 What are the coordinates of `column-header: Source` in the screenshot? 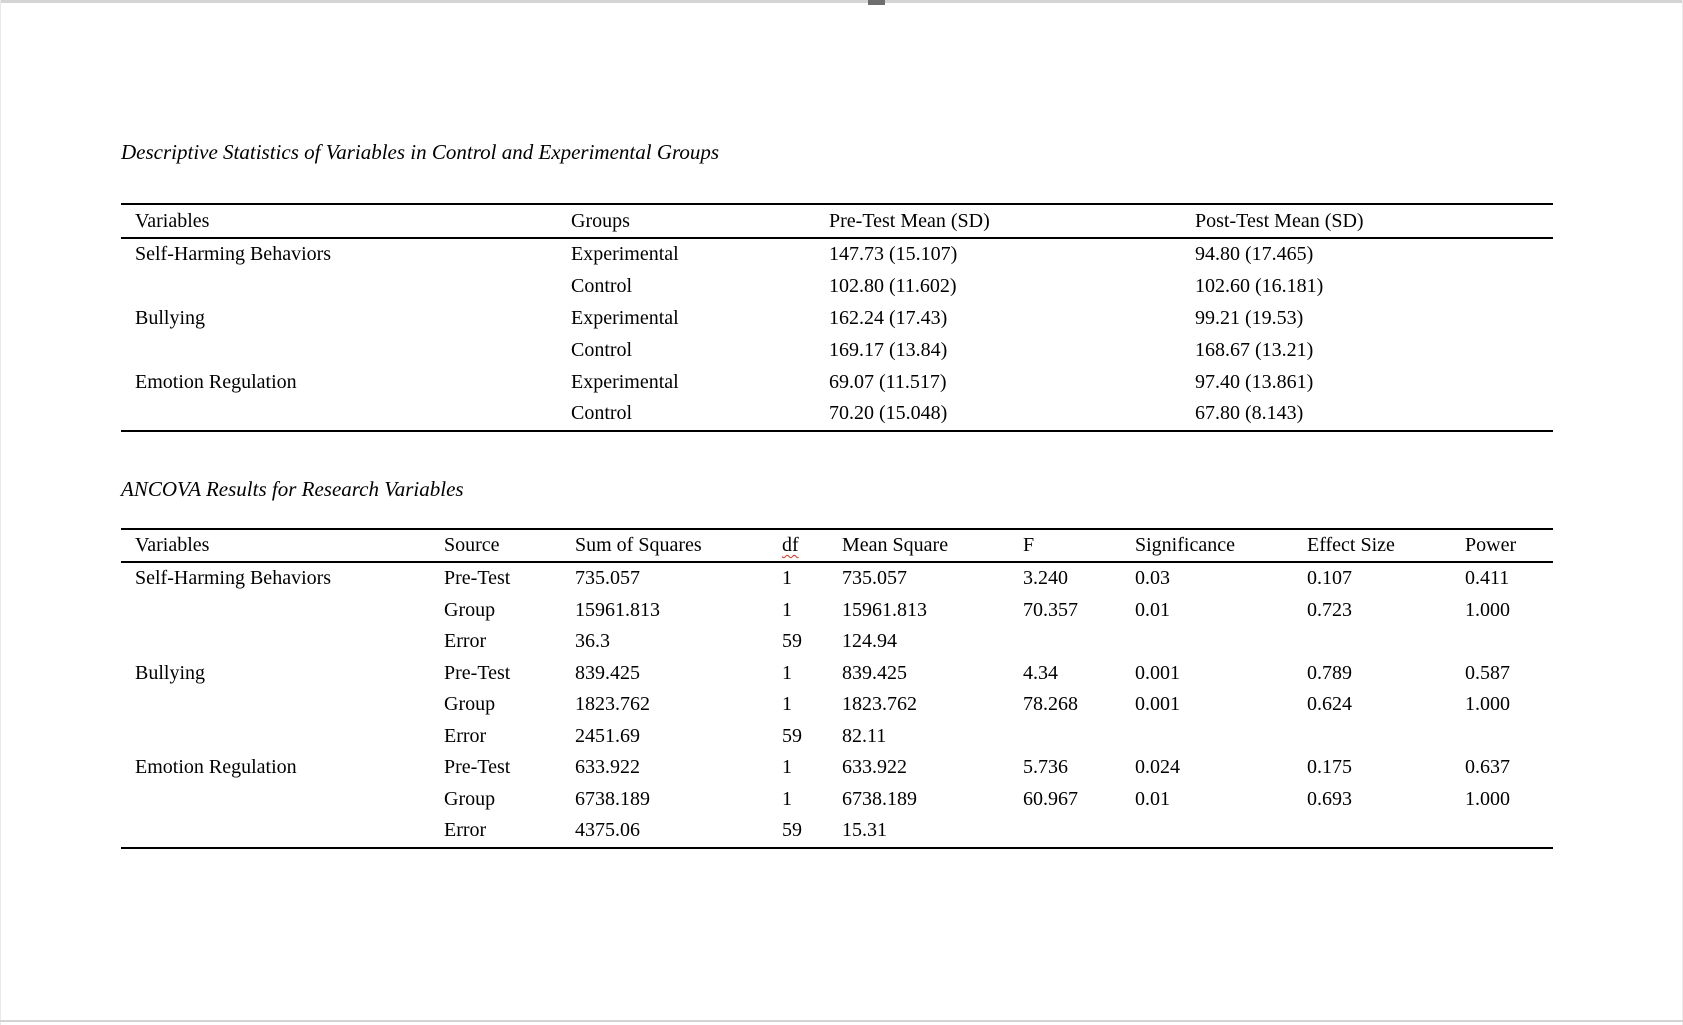 It's located at (495, 546).